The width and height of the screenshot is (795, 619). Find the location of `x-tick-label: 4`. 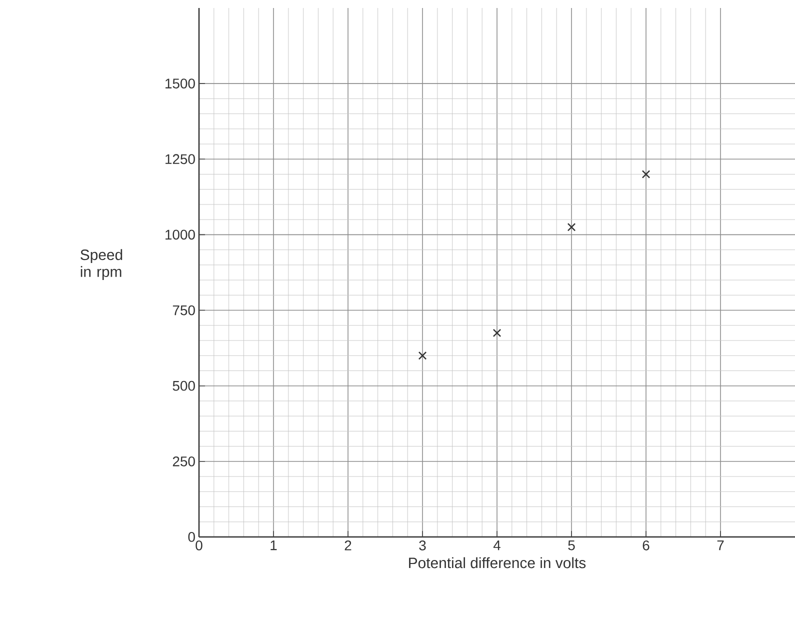

x-tick-label: 4 is located at coordinates (496, 545).